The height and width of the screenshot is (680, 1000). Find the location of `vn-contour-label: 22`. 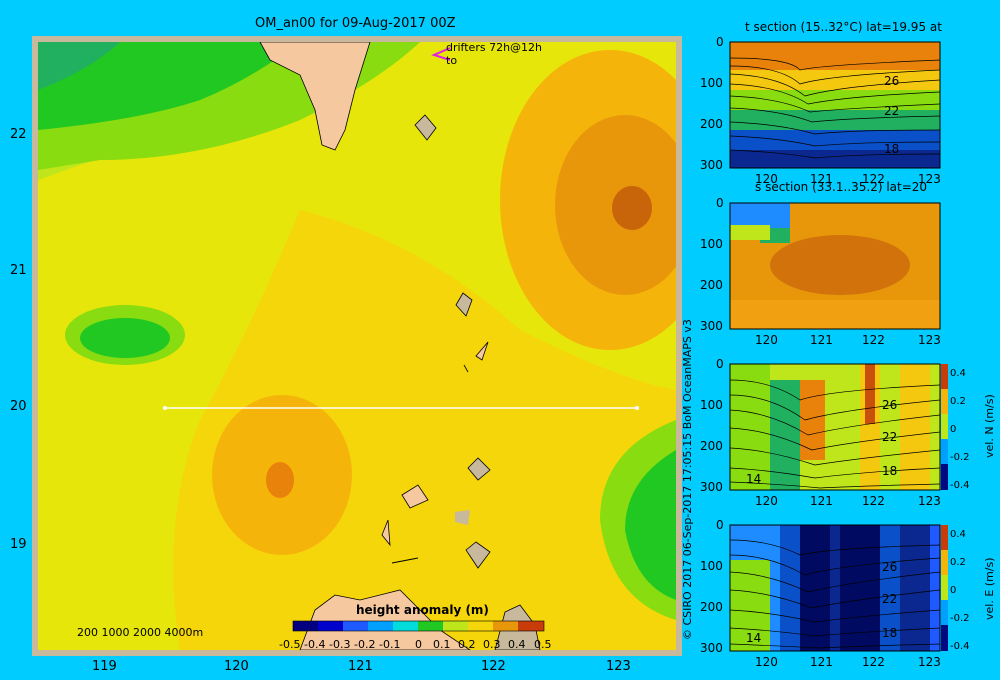

vn-contour-label: 22 is located at coordinates (890, 437).